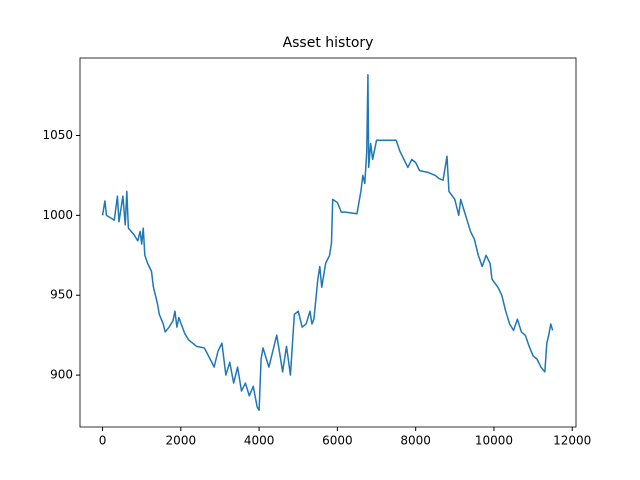 The image size is (640, 480). I want to click on x-tick-label: 6000, so click(337, 441).